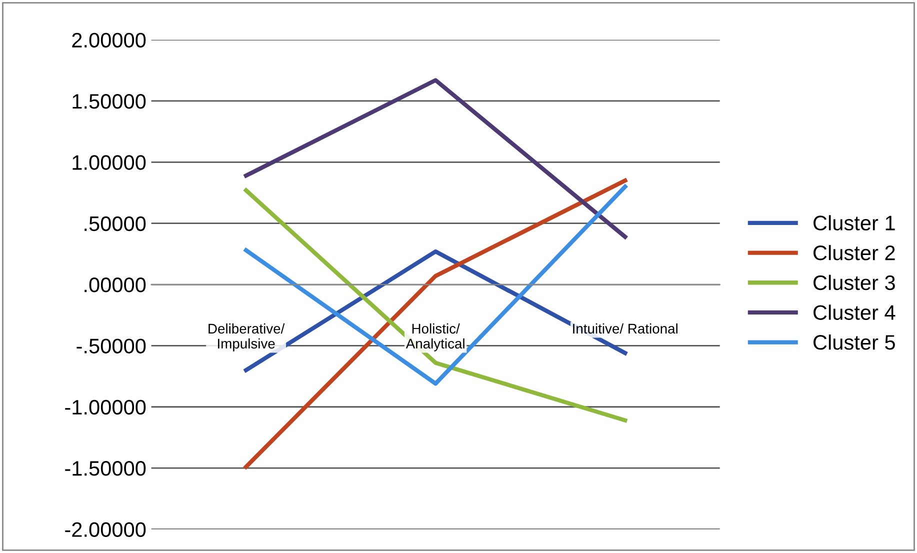 This screenshot has height=553, width=917. I want to click on y-tick-label: 2.00000, so click(109, 40).